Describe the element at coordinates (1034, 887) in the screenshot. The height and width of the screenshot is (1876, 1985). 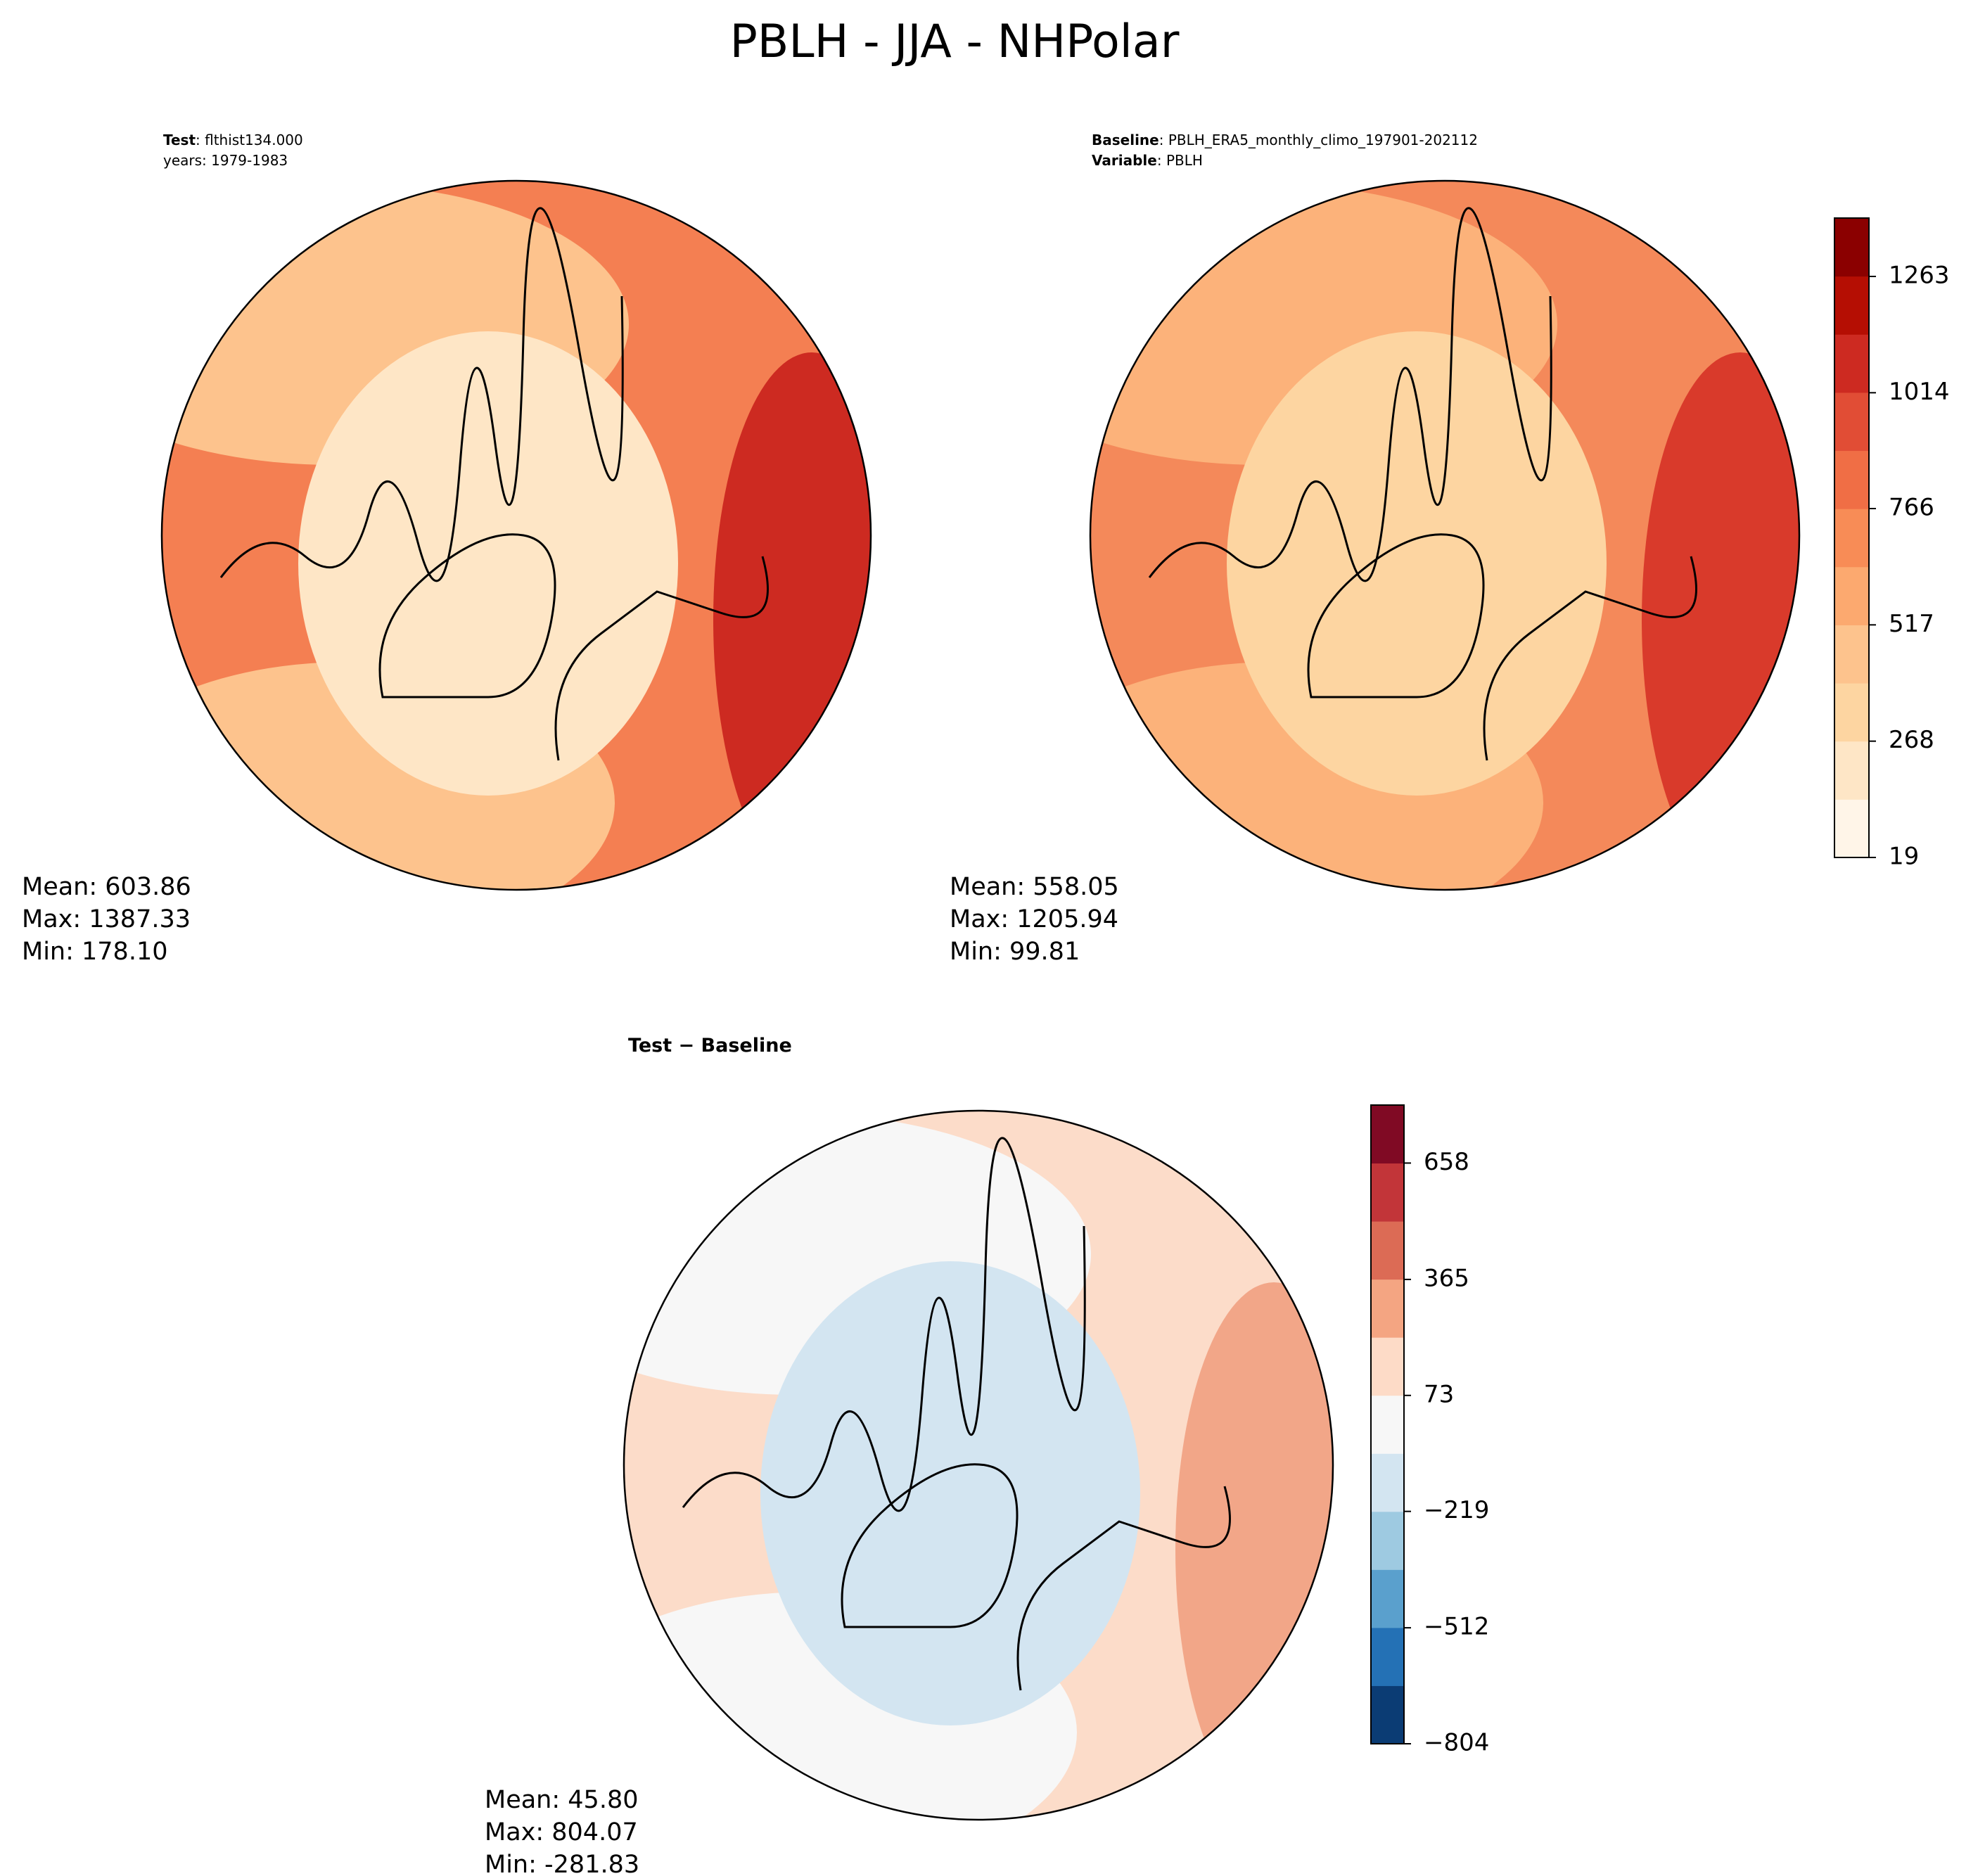
I see `stat-label: Mean: 558.05` at that location.